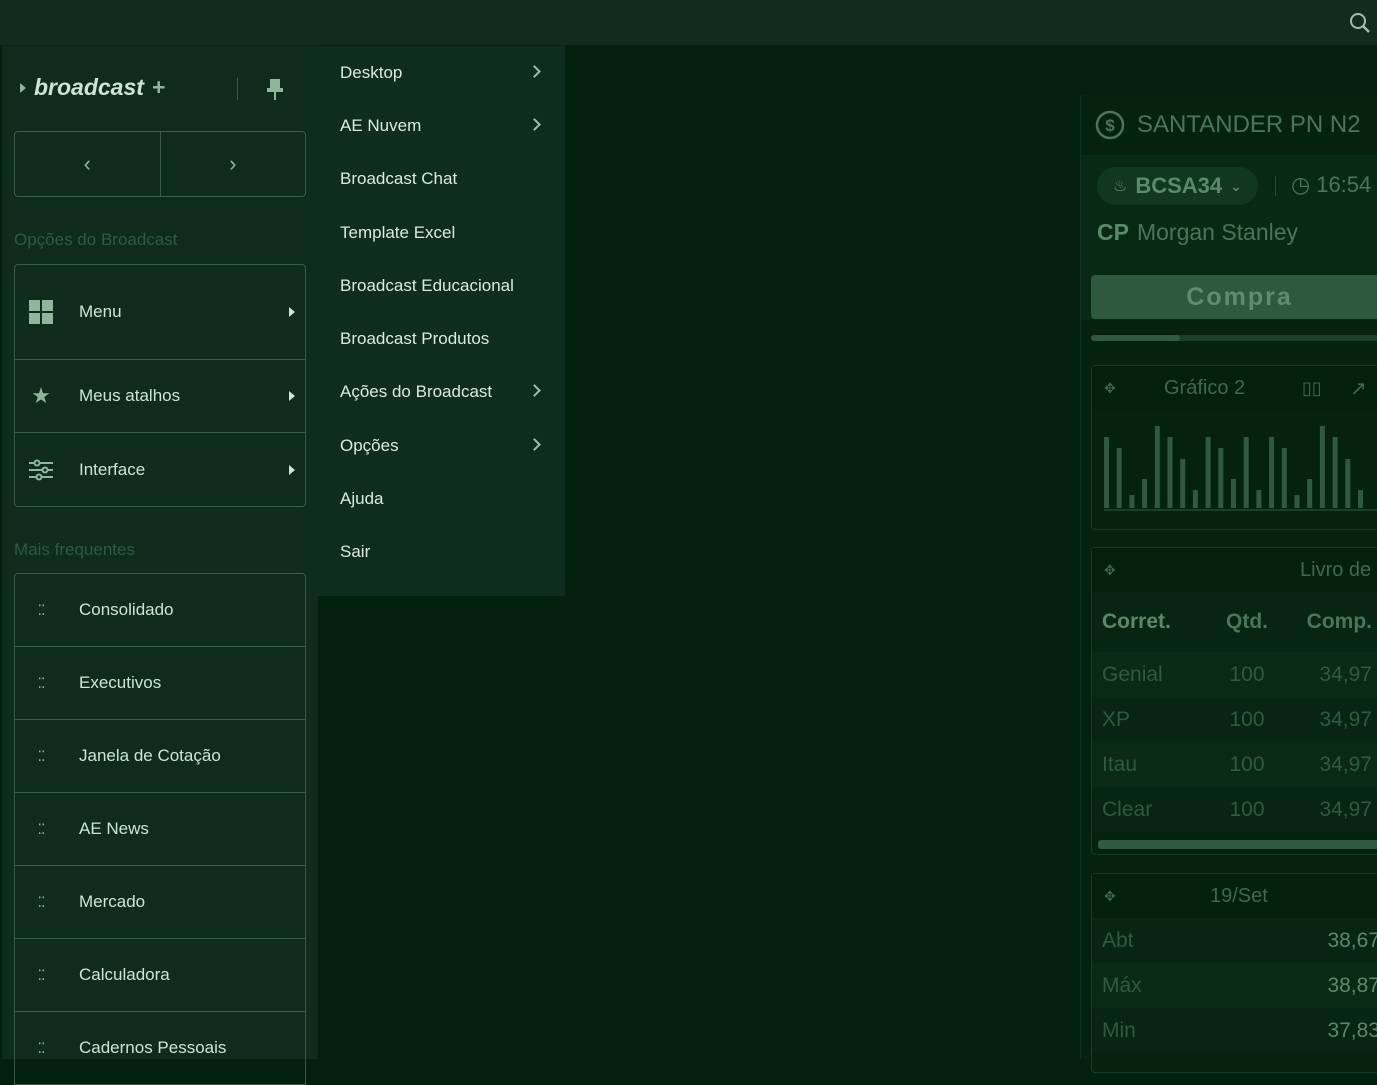 This screenshot has width=1377, height=1085. Describe the element at coordinates (160, 610) in the screenshot. I see `frequent-item: ⁚⁚ Consolidado` at that location.